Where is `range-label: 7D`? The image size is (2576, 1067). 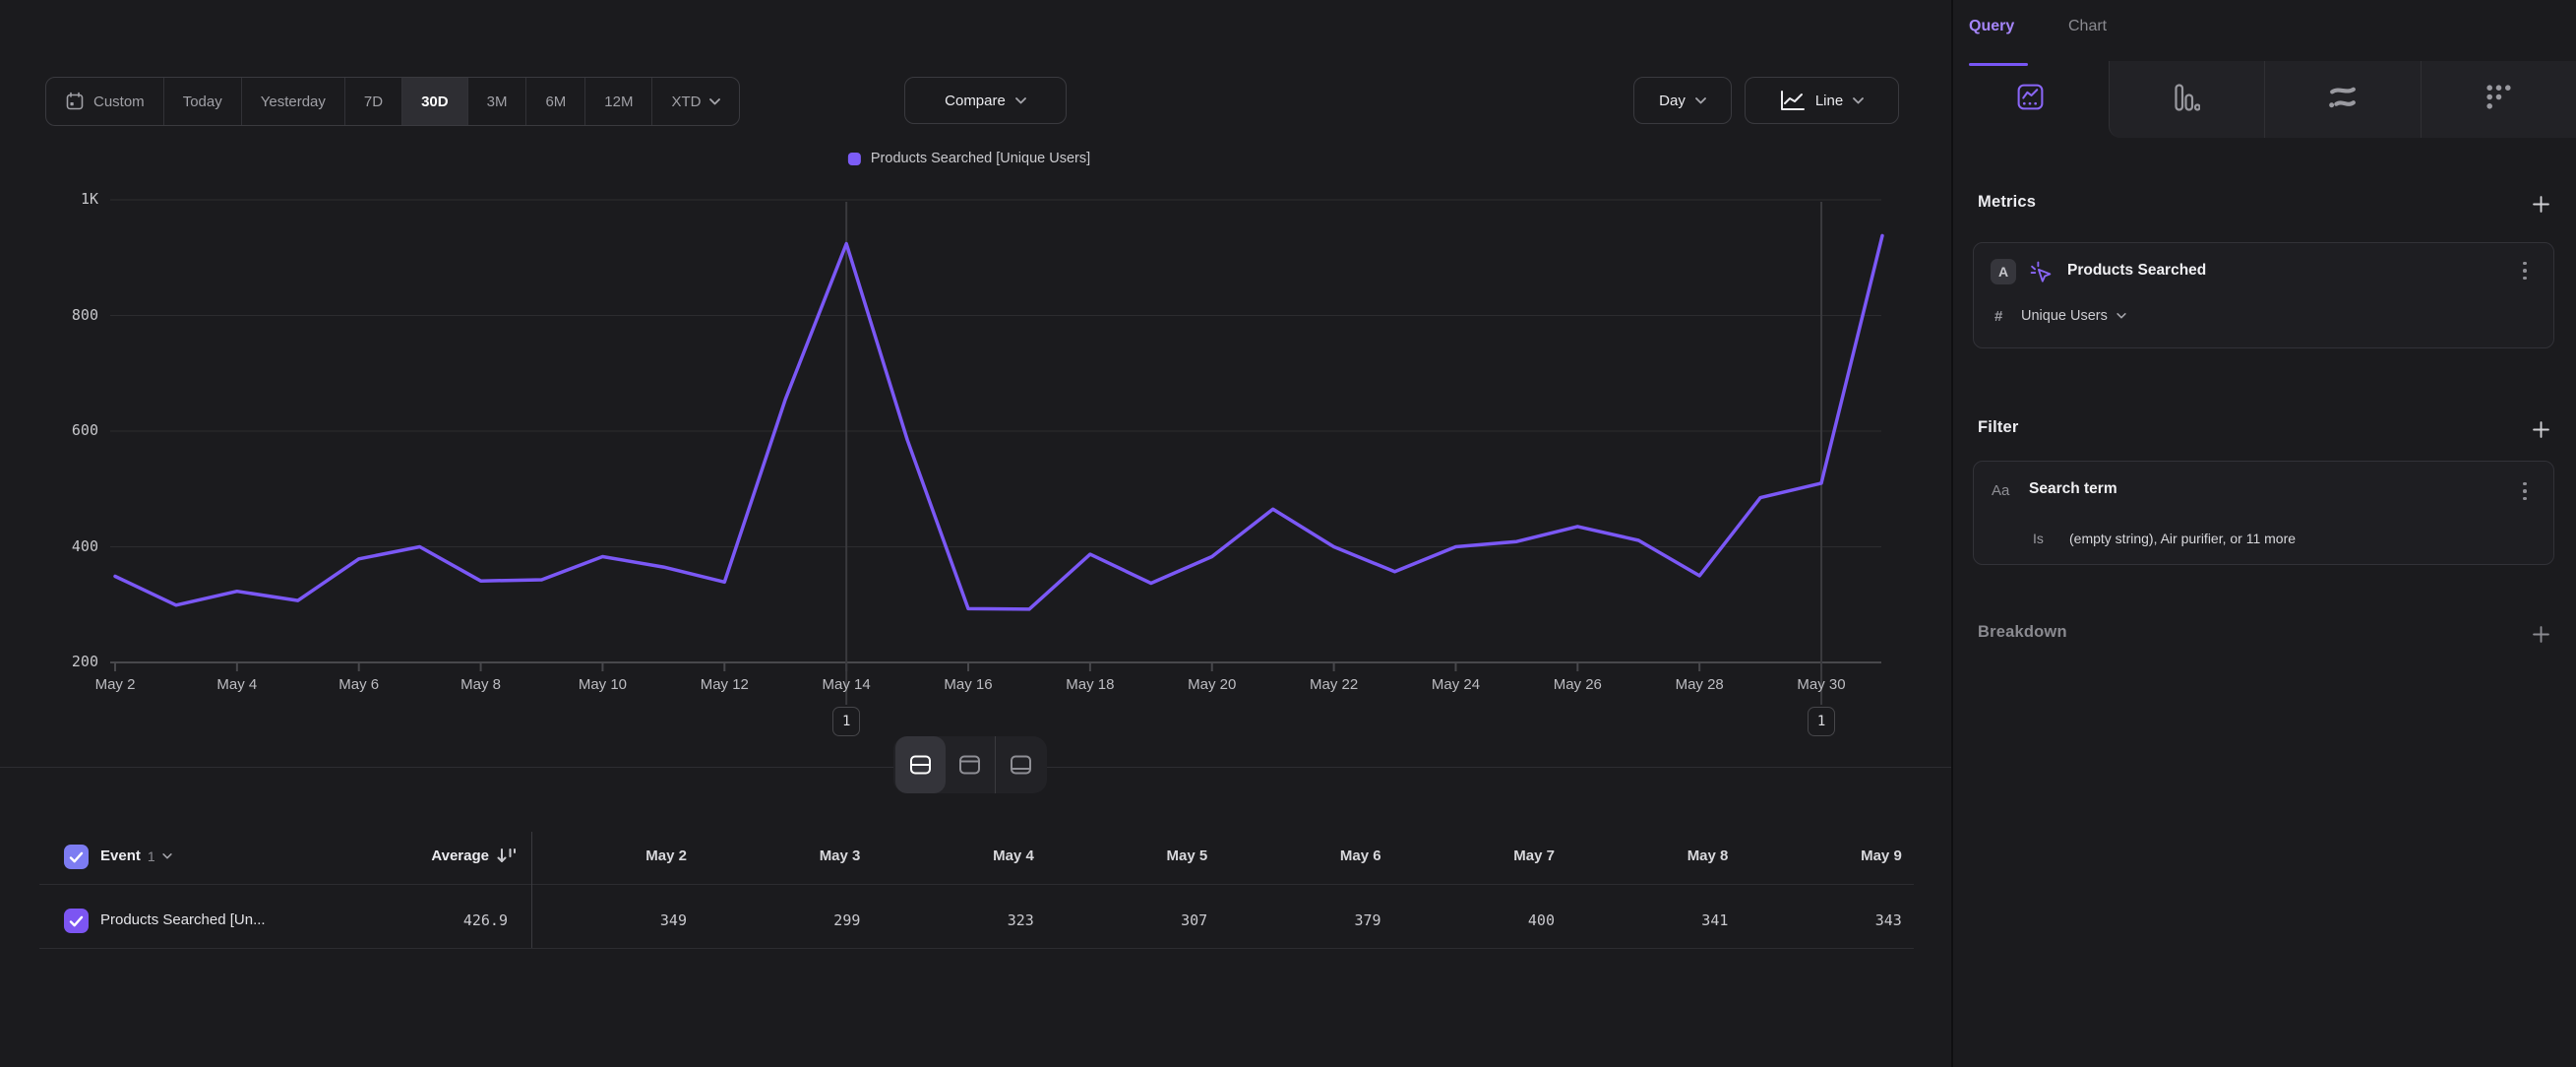
range-label: 7D is located at coordinates (373, 102).